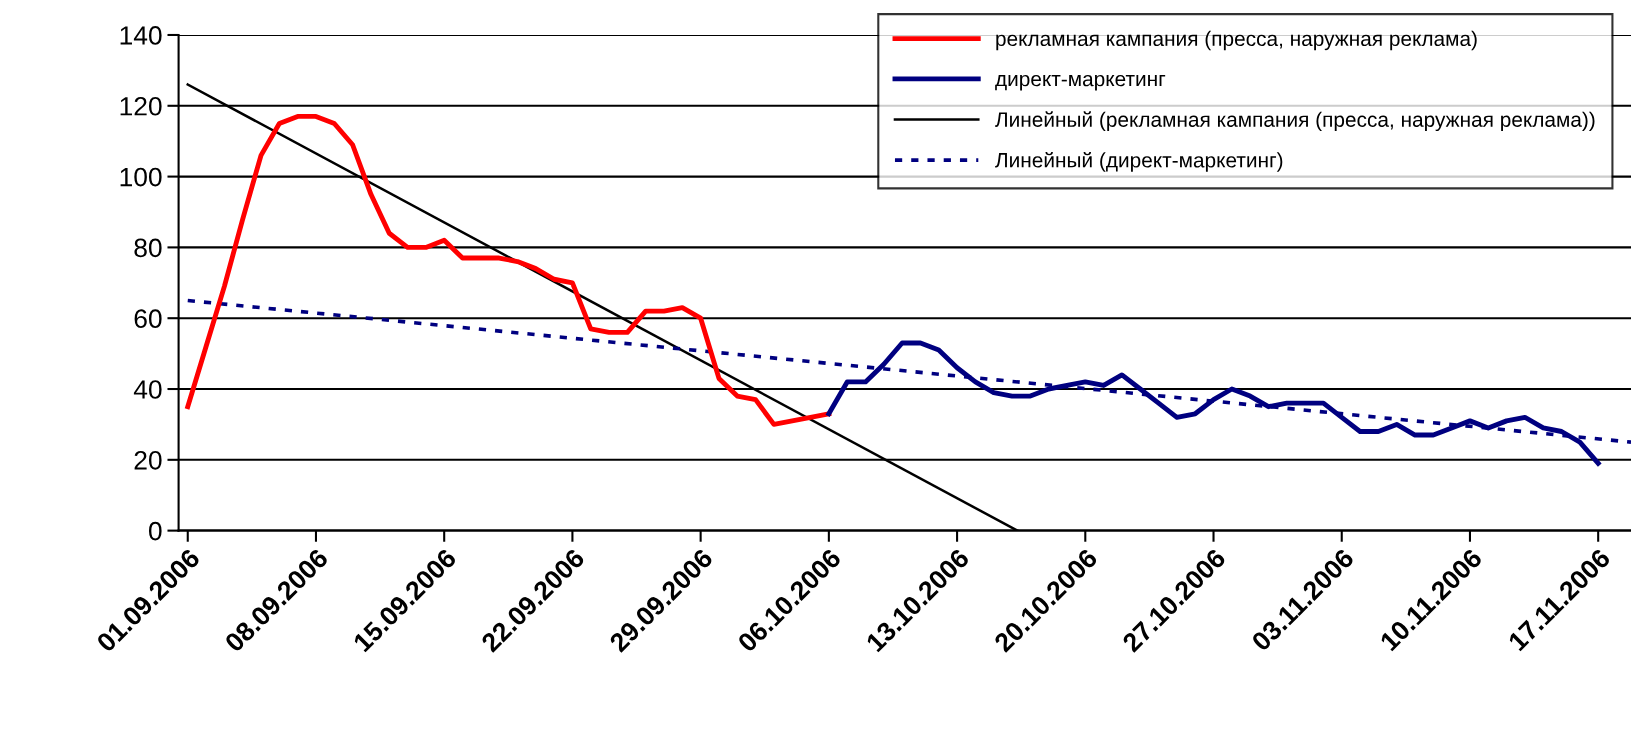 This screenshot has height=738, width=1631. I want to click on legend-label: директ-маркетинг, so click(1080, 82).